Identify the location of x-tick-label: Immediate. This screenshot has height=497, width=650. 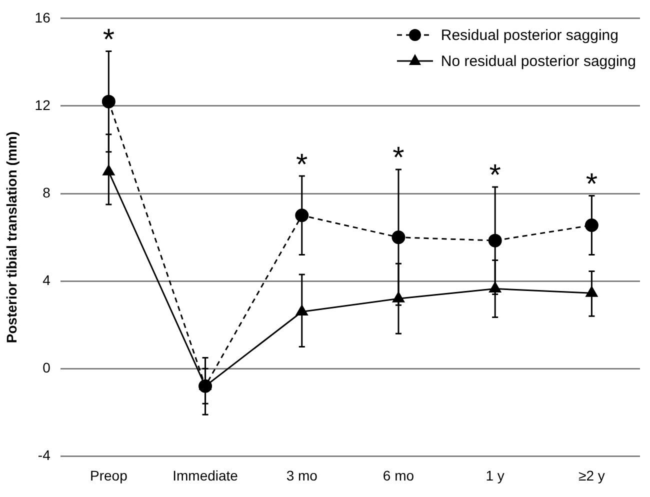
(205, 475).